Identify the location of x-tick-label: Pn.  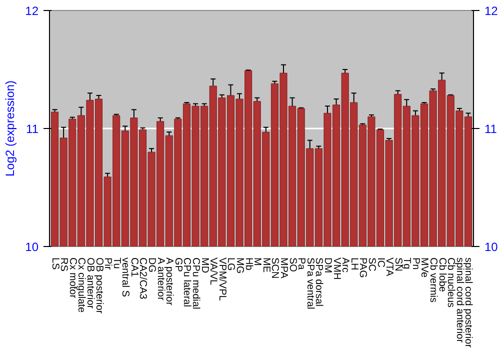
(415, 264).